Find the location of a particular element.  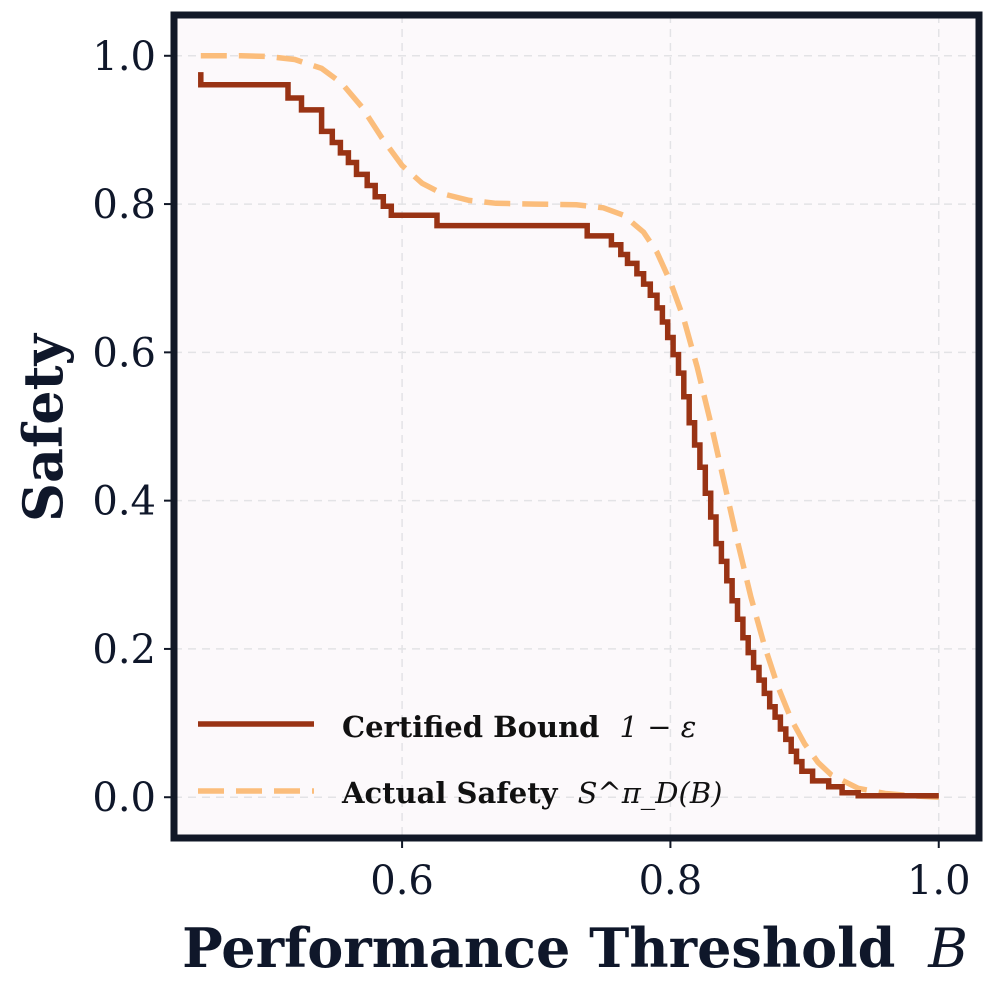

y-tick-label: 0.6 is located at coordinates (124, 353).